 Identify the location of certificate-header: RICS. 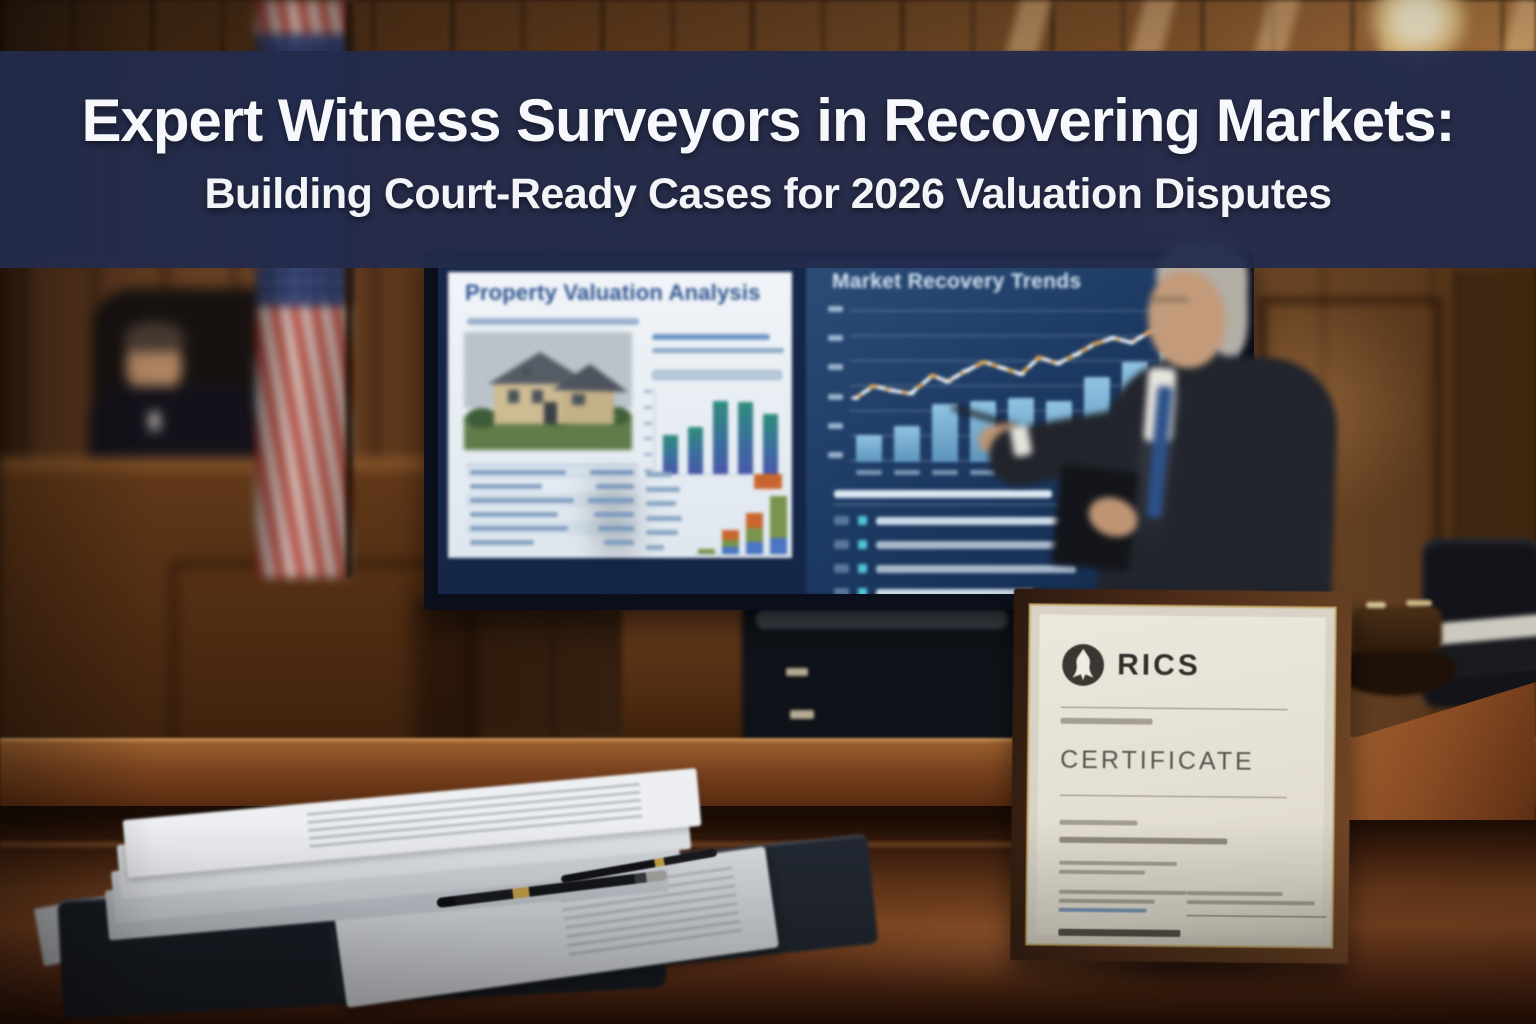
(1182, 666).